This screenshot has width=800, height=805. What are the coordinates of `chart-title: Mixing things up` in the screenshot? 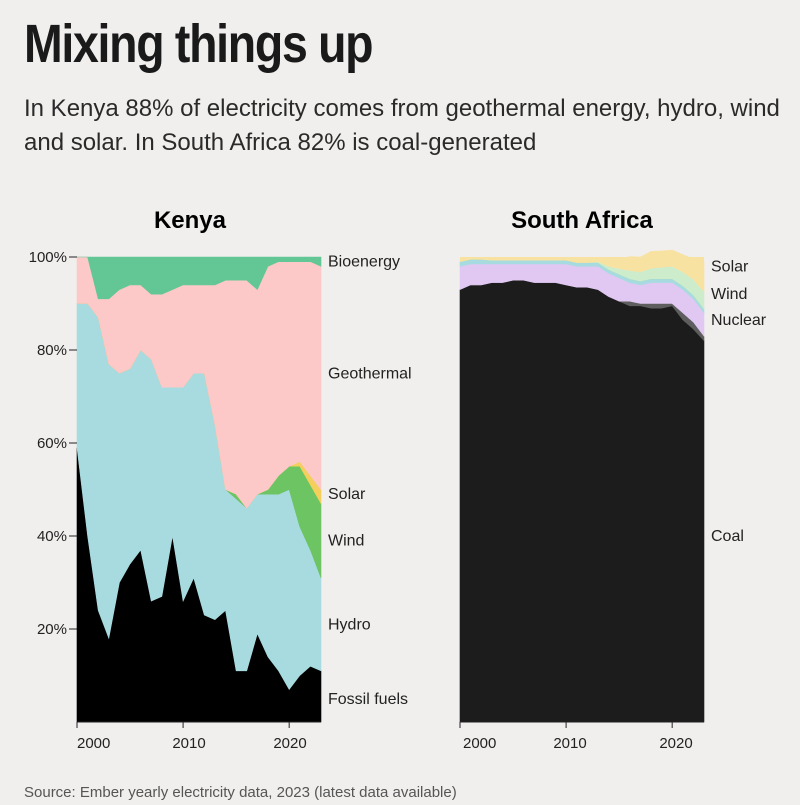 It's located at (199, 44).